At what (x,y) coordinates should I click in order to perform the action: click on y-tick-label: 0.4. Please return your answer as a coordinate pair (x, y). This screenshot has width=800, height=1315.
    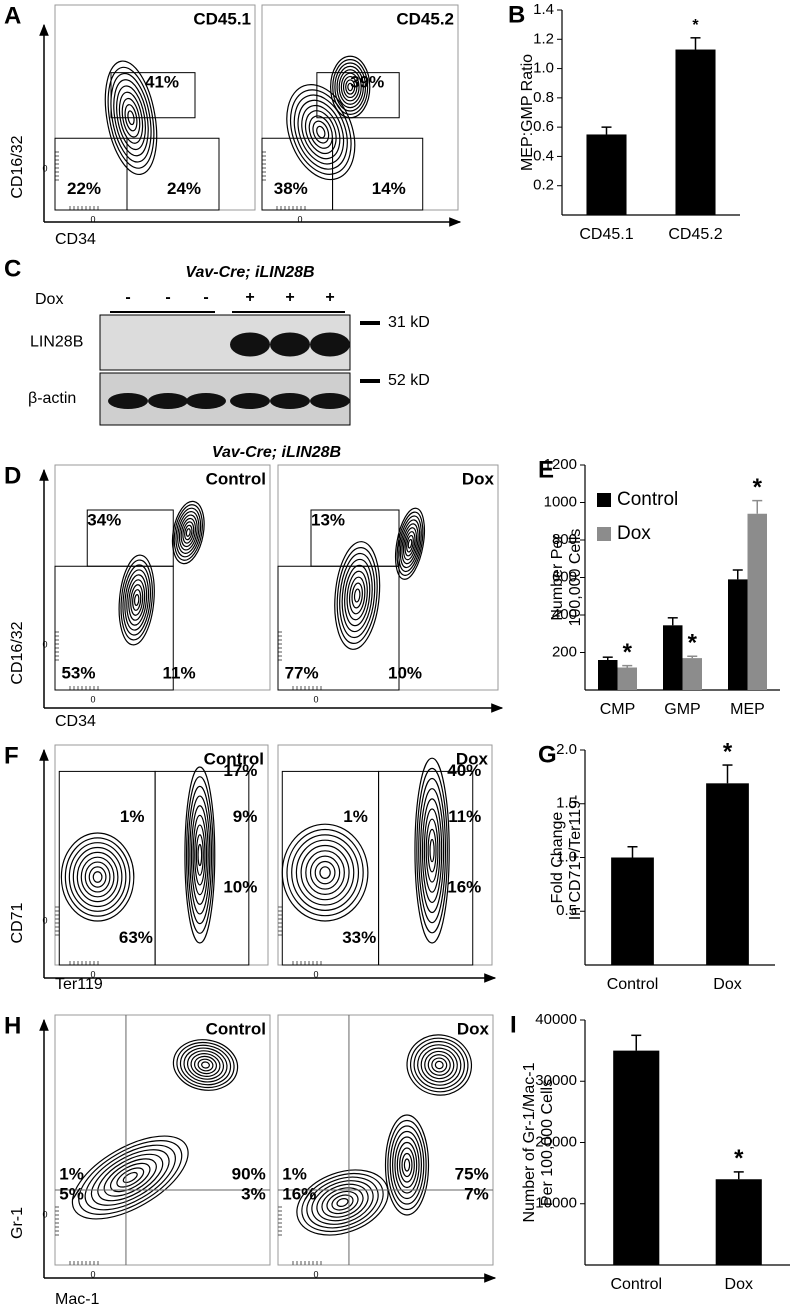
    Looking at the image, I should click on (543, 155).